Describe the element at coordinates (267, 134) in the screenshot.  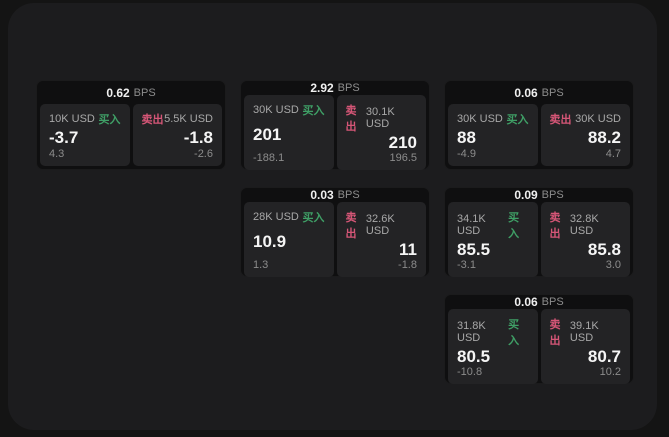
I see `buy-price: 201` at that location.